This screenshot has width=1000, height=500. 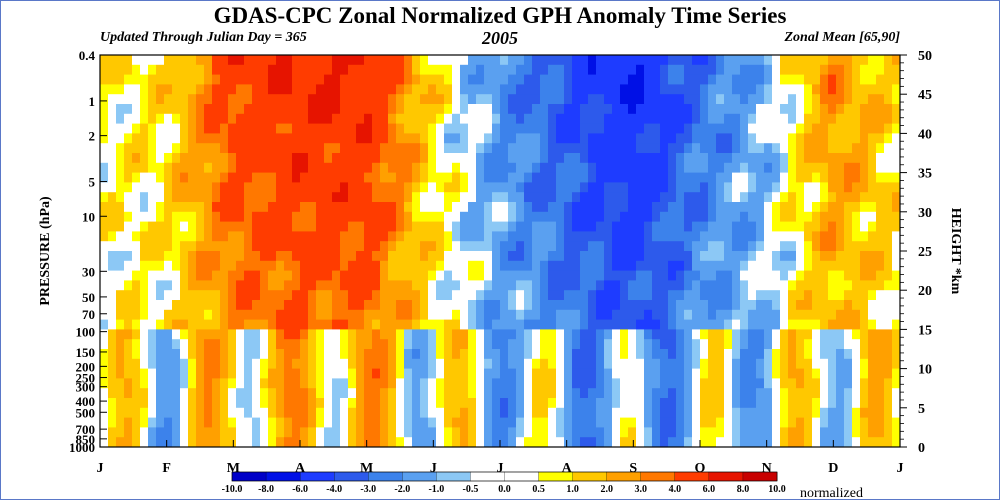 I want to click on pressure-tick-label: 400, so click(x=86, y=401).